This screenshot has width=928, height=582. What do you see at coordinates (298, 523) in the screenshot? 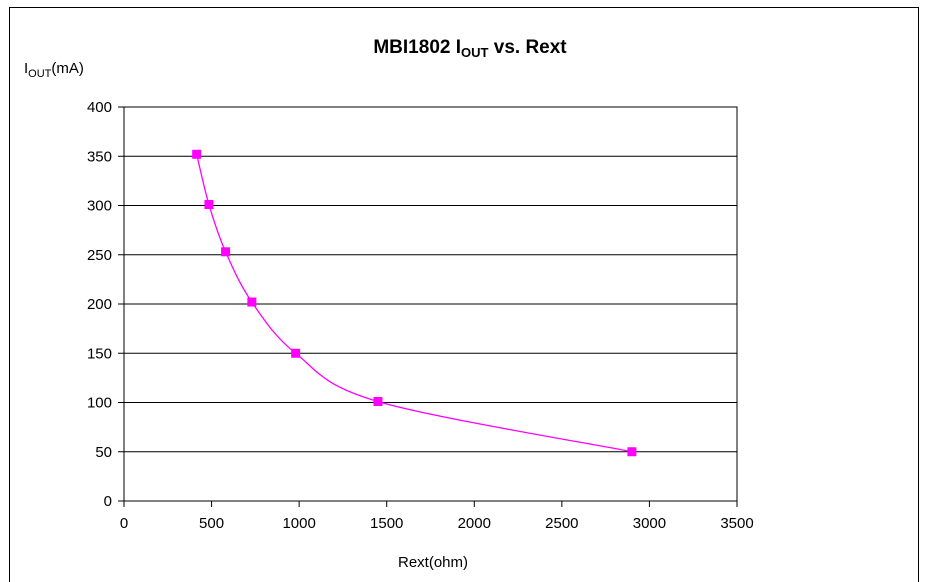
I see `x-tick-label-1000: 1000` at bounding box center [298, 523].